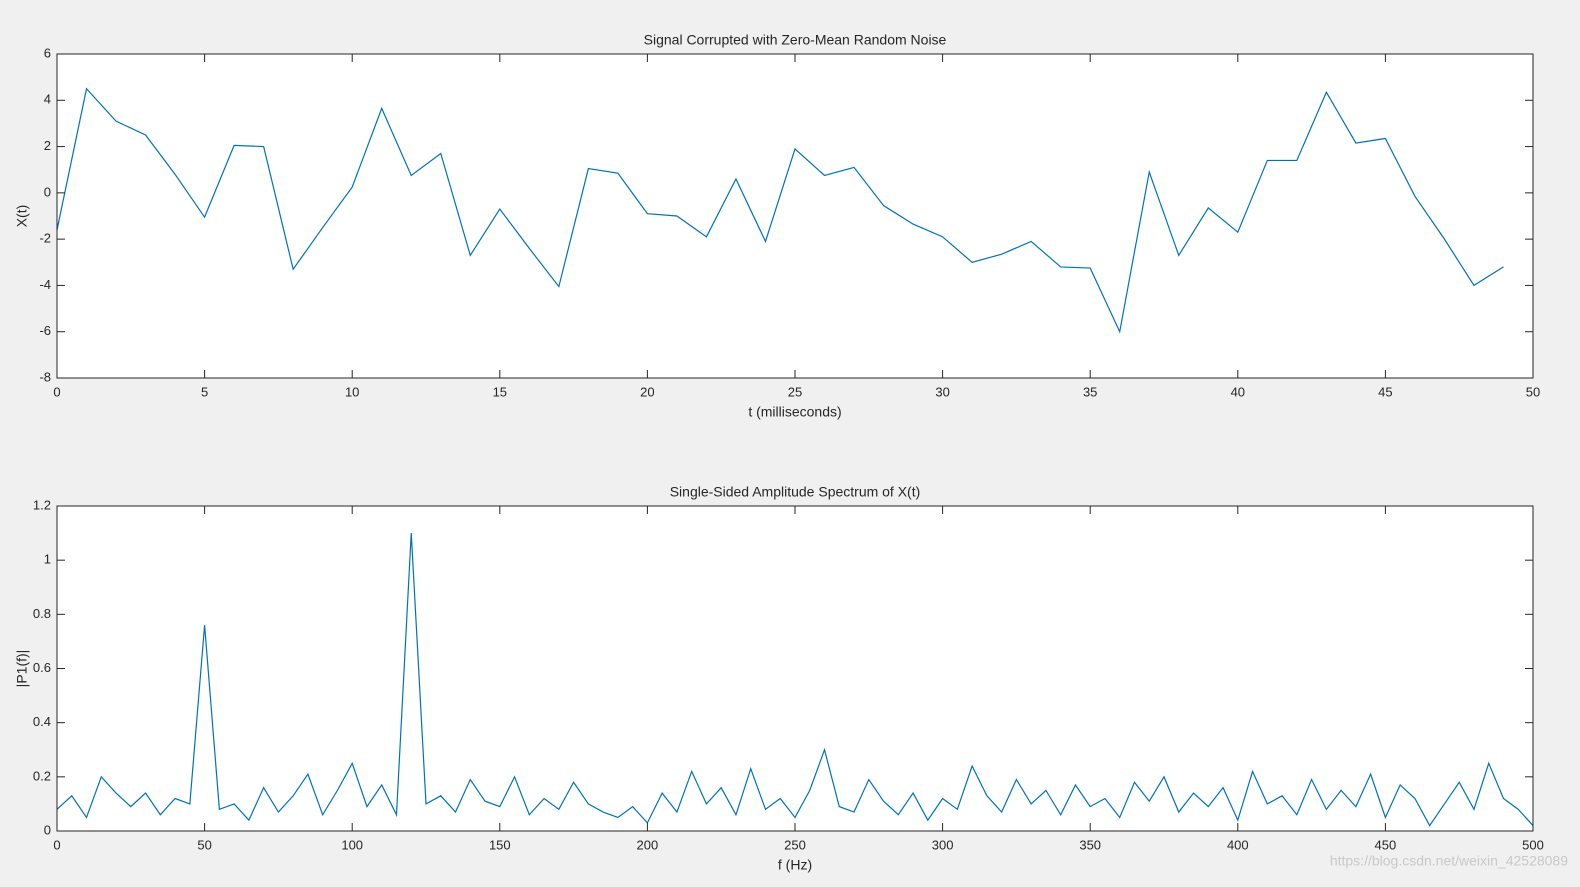 The height and width of the screenshot is (887, 1580). What do you see at coordinates (943, 844) in the screenshot?
I see `x-tick-label: 300` at bounding box center [943, 844].